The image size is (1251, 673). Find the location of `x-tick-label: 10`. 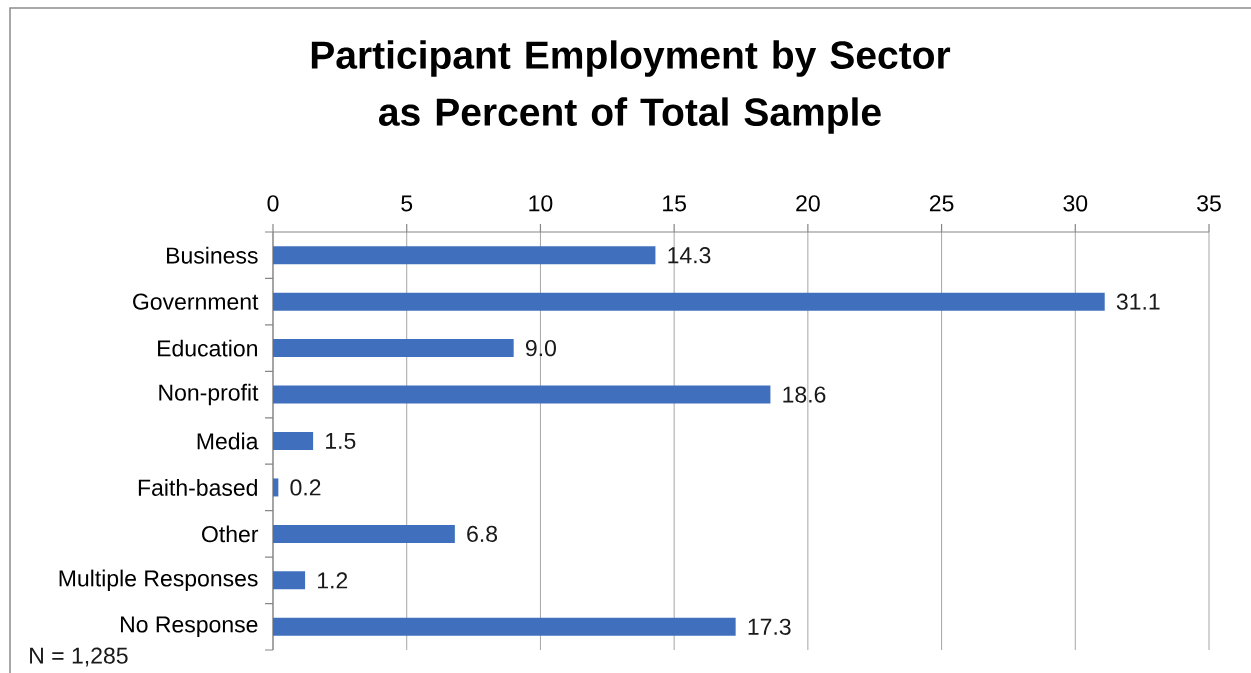

x-tick-label: 10 is located at coordinates (541, 203).